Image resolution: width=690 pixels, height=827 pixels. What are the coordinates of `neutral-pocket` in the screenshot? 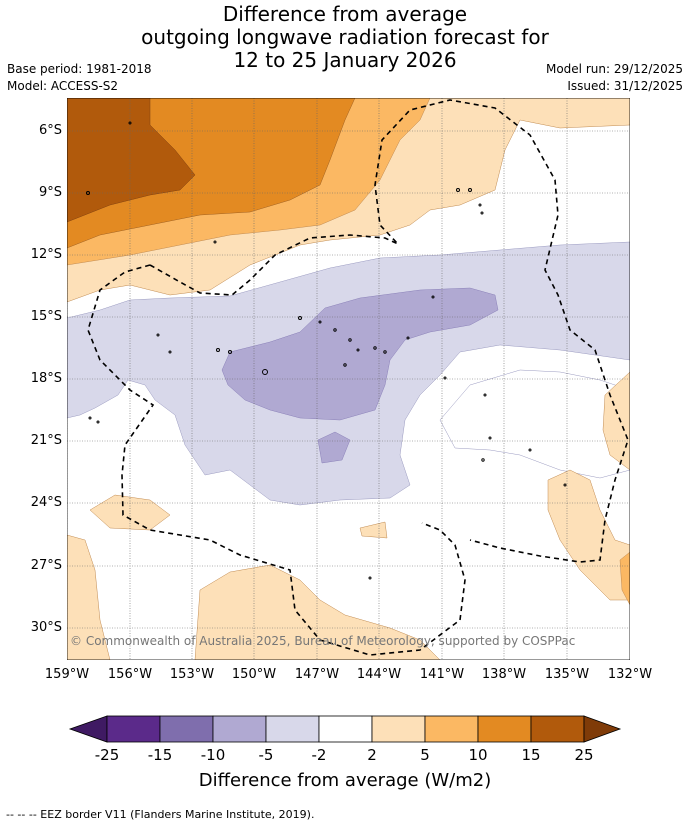 It's located at (534, 424).